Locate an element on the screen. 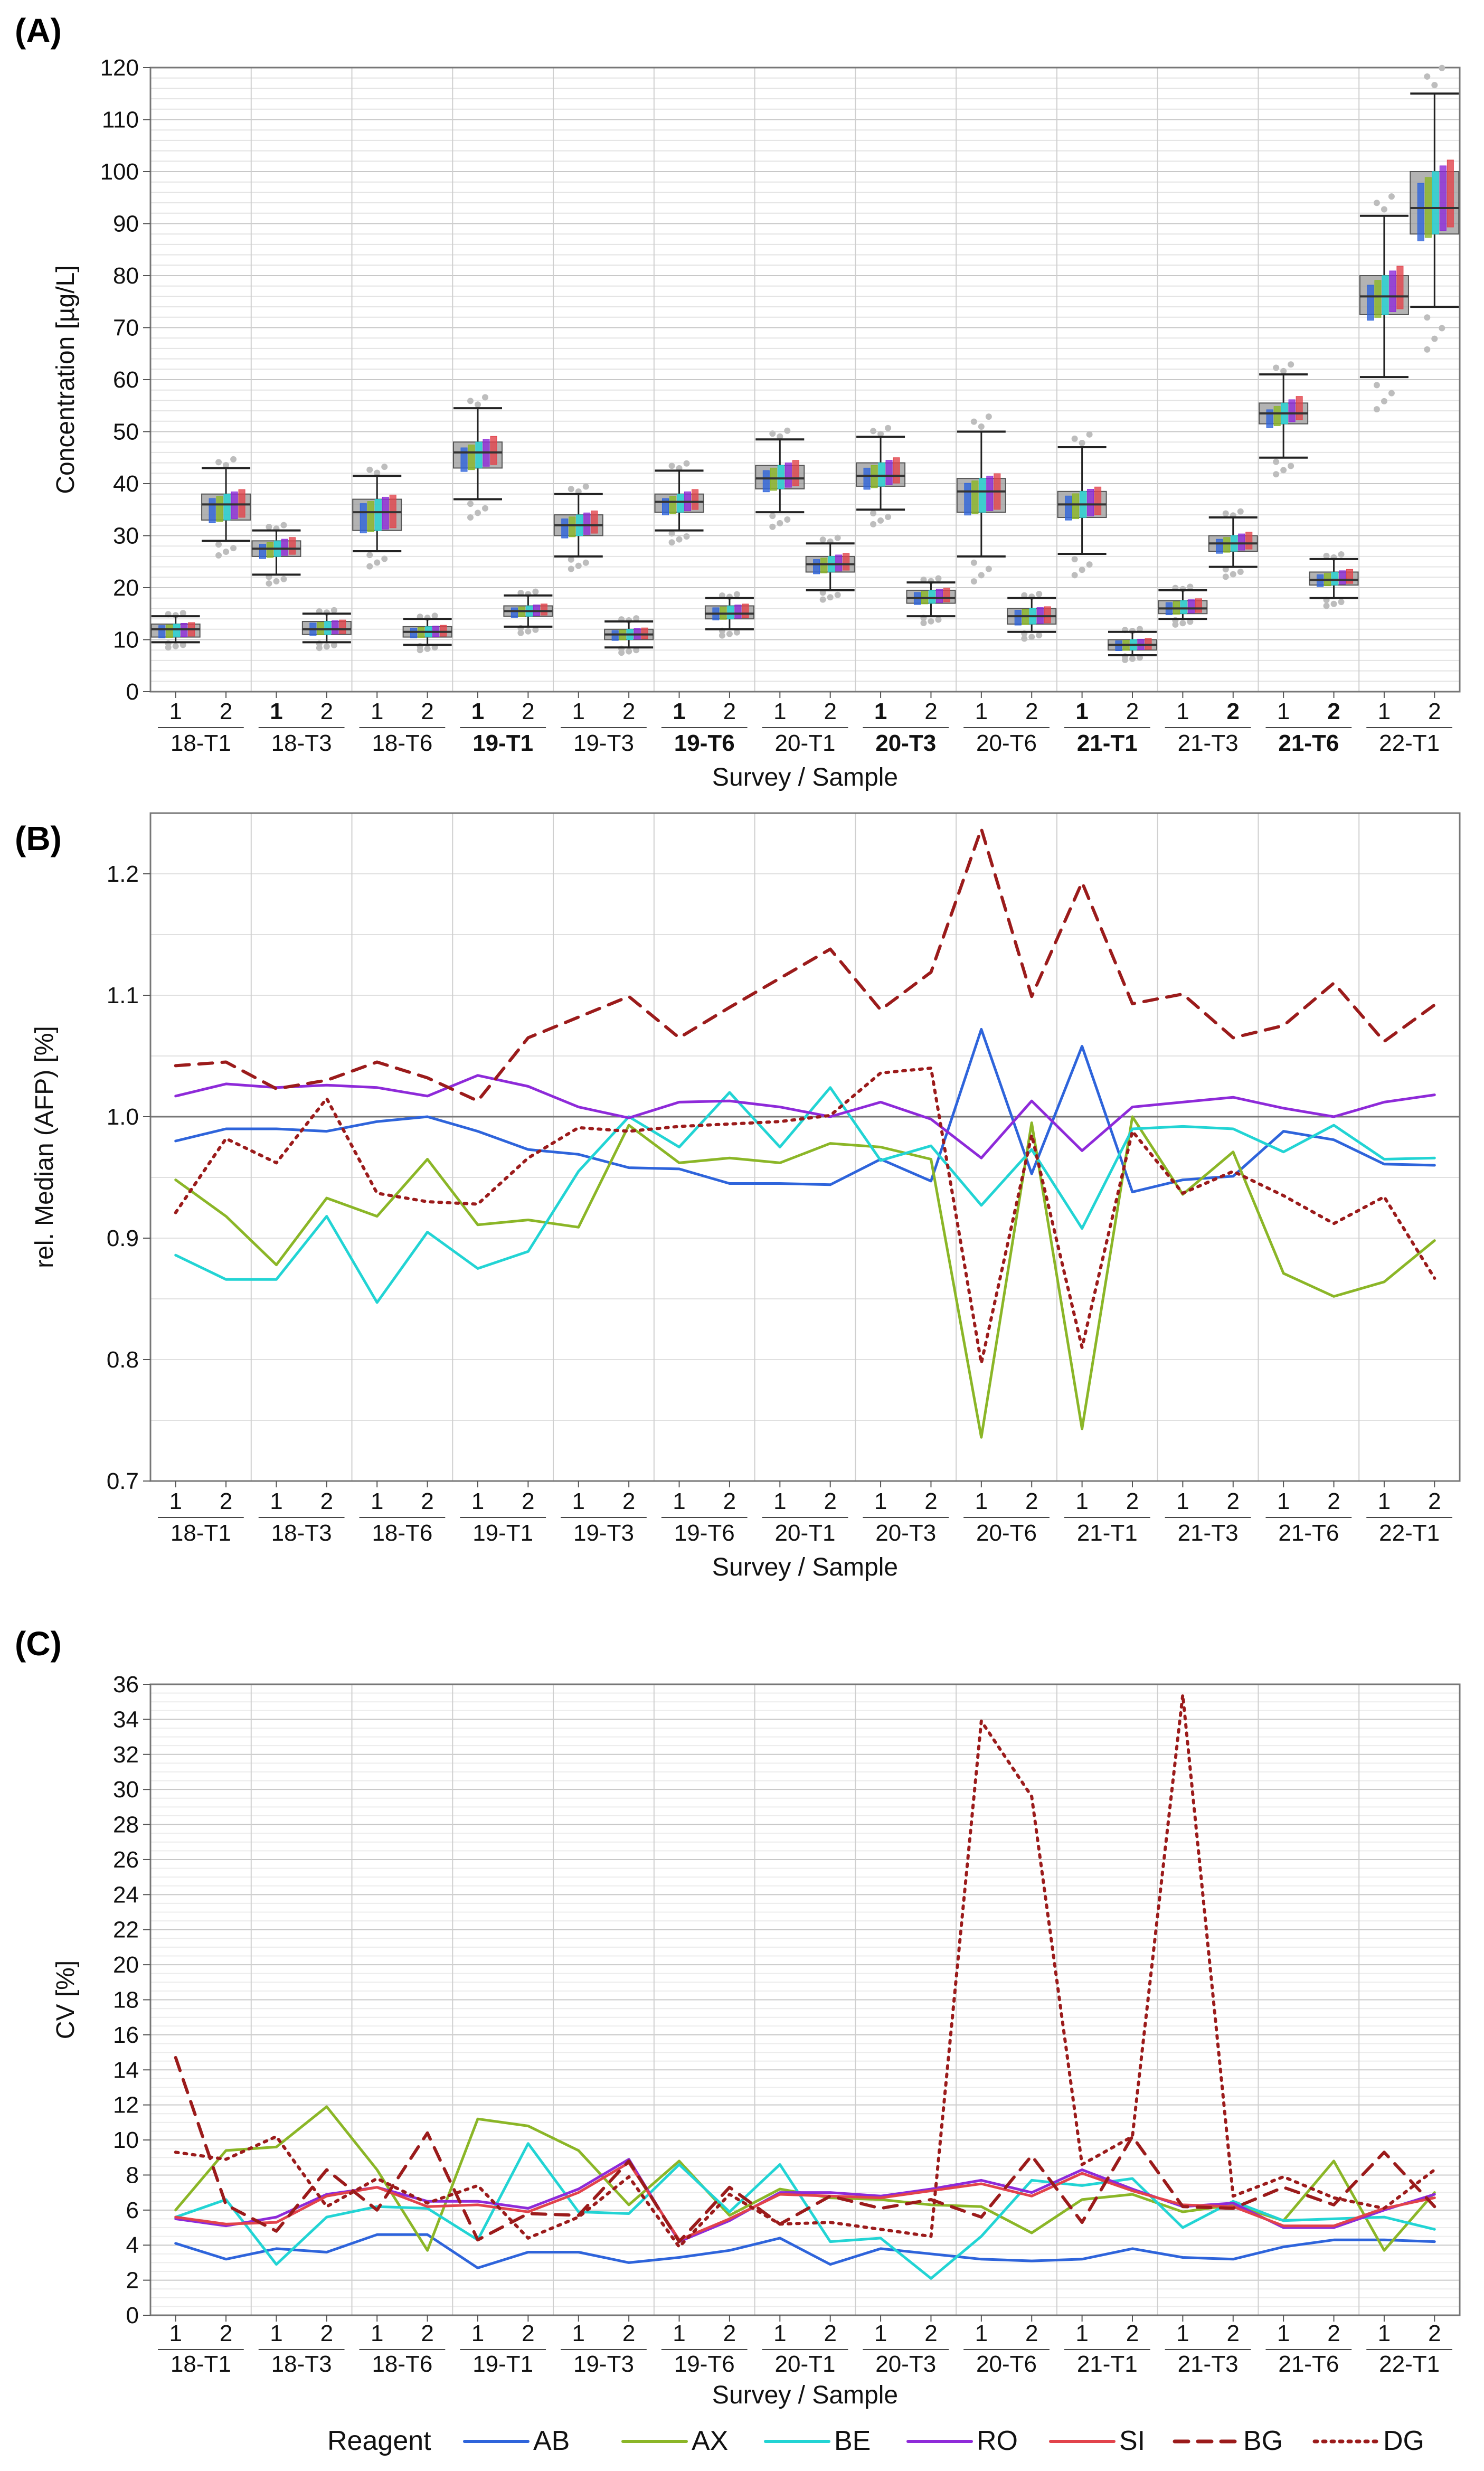  y-tick-label: 6 is located at coordinates (132, 2210).